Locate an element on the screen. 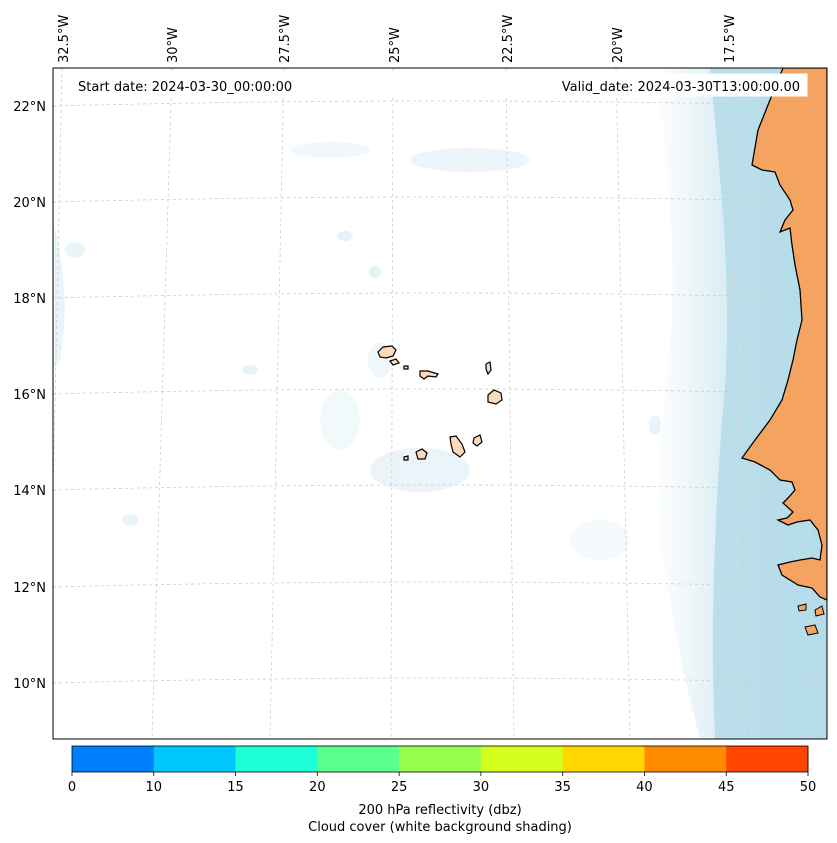 The image size is (837, 843). lat-label: 20°N is located at coordinates (29, 203).